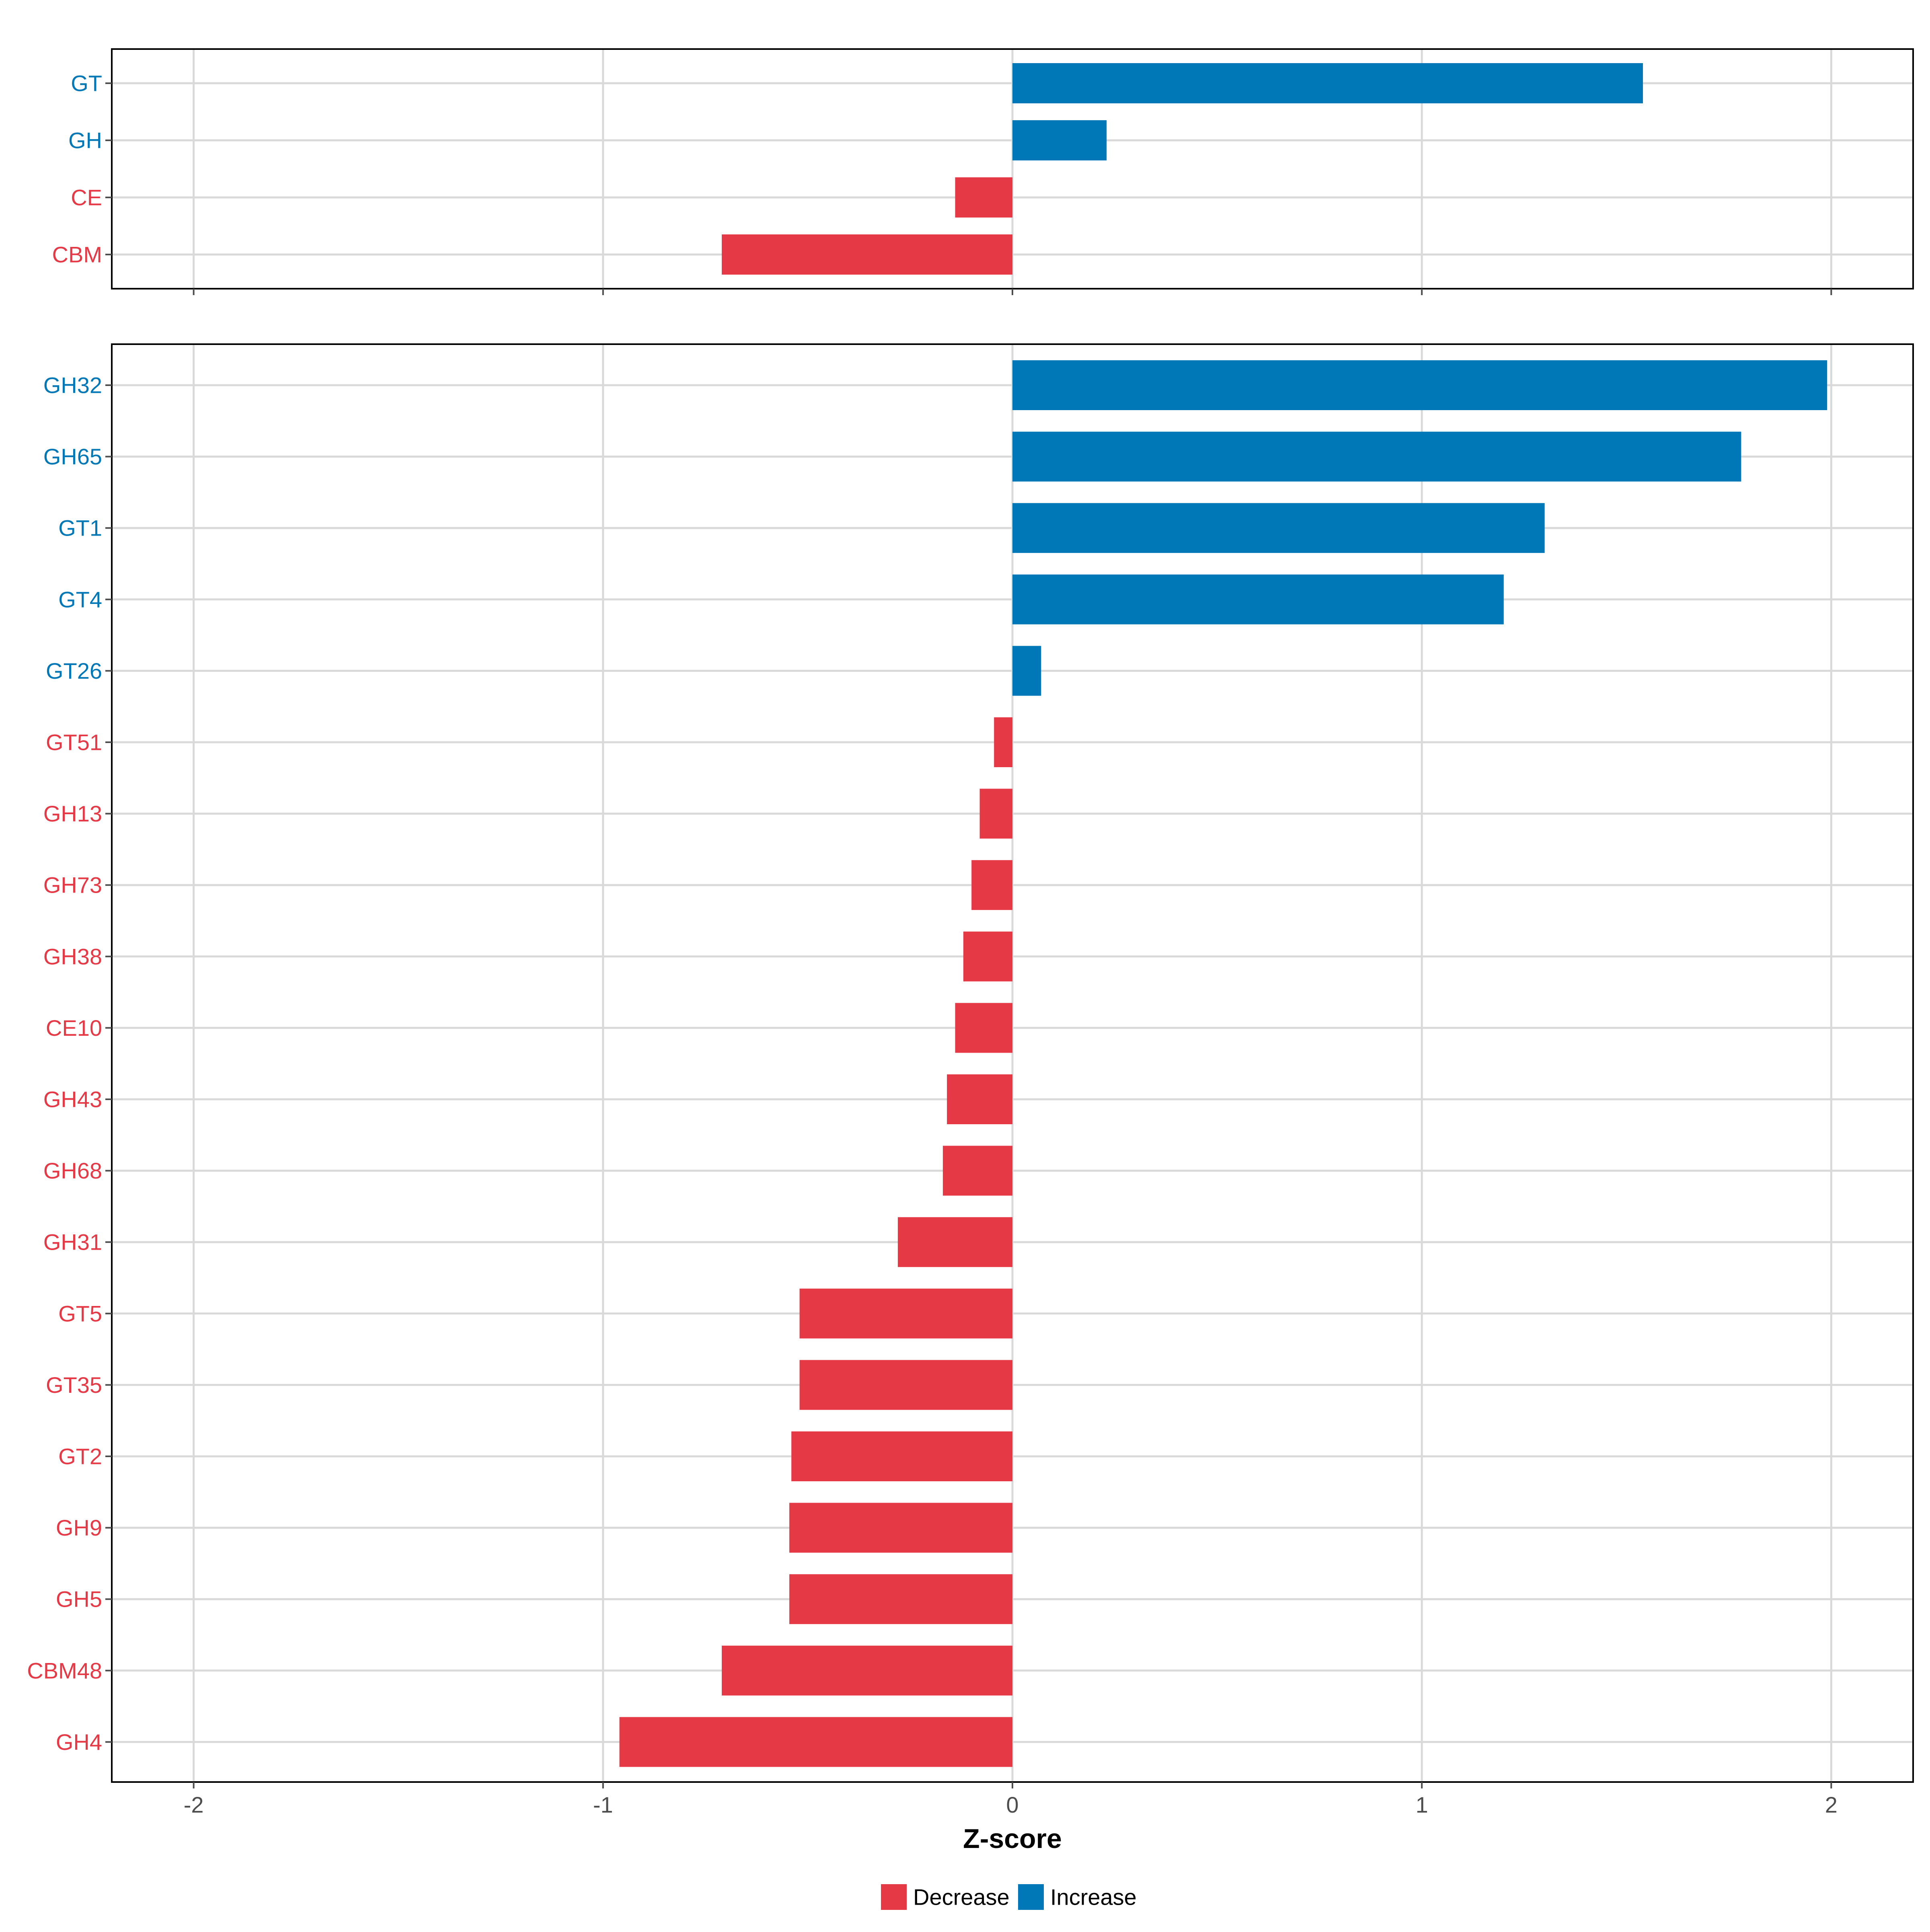 Image resolution: width=1930 pixels, height=1932 pixels. What do you see at coordinates (1422, 1804) in the screenshot?
I see `x-tick-label: 1` at bounding box center [1422, 1804].